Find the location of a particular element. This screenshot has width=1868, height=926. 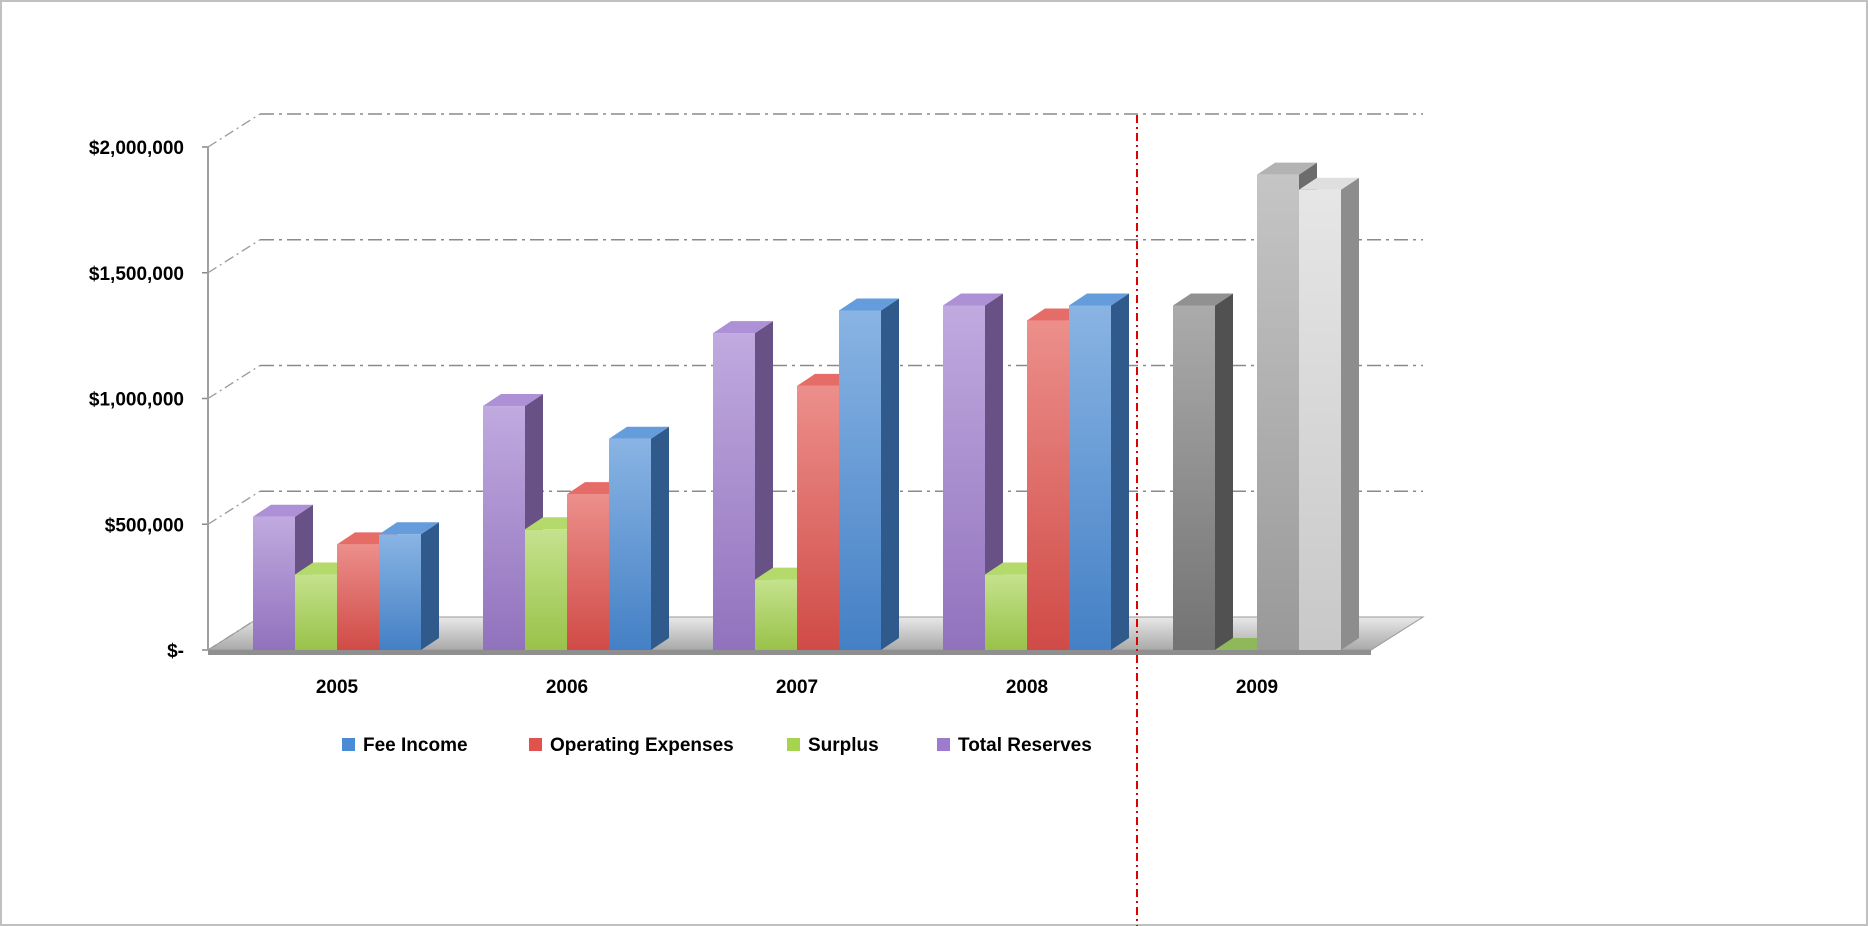

bar-fee-income-2005 is located at coordinates (409, 586).